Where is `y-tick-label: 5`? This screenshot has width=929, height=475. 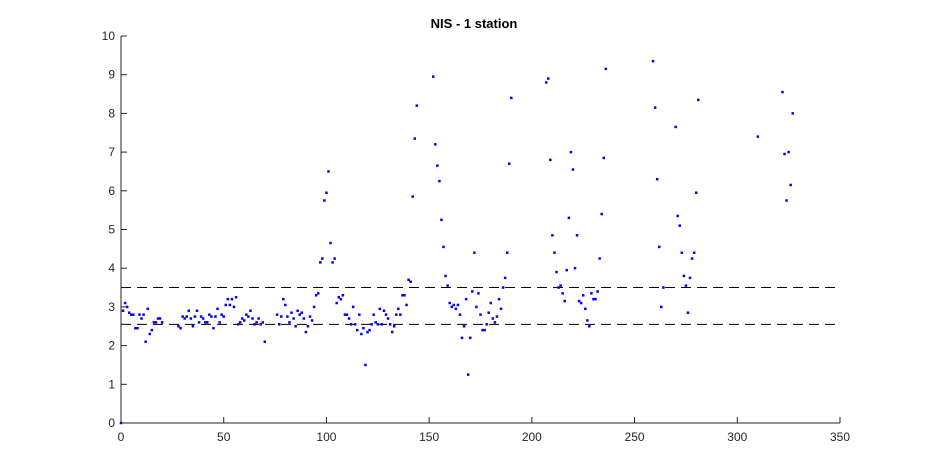
y-tick-label: 5 is located at coordinates (111, 230).